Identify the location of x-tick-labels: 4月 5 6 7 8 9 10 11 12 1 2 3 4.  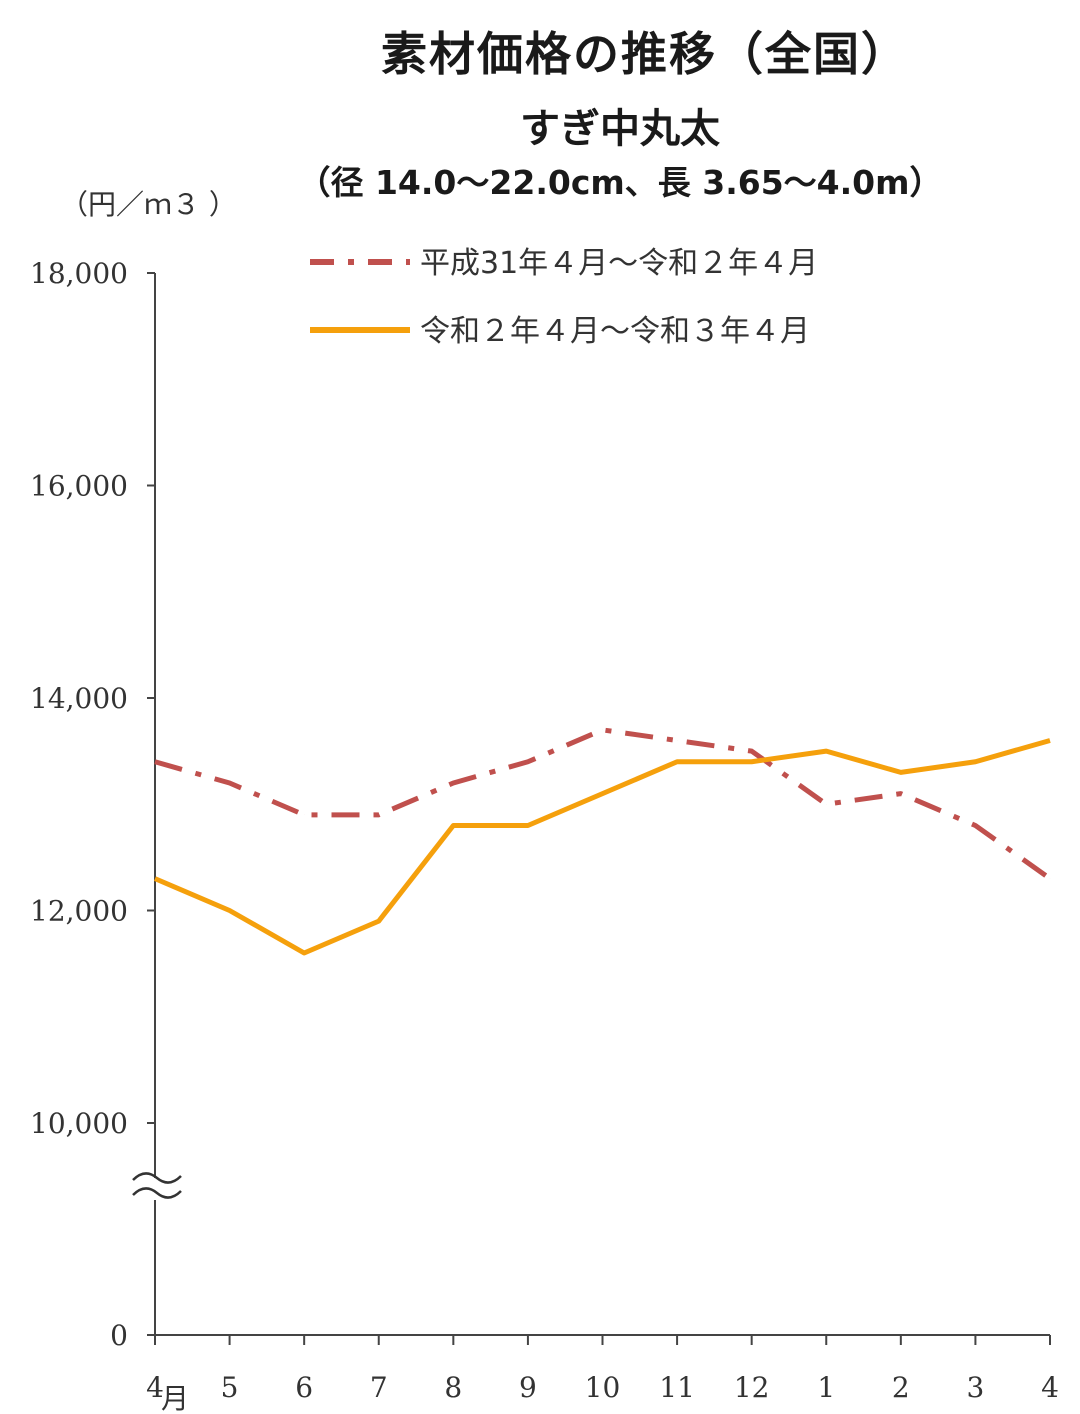
(602, 1374).